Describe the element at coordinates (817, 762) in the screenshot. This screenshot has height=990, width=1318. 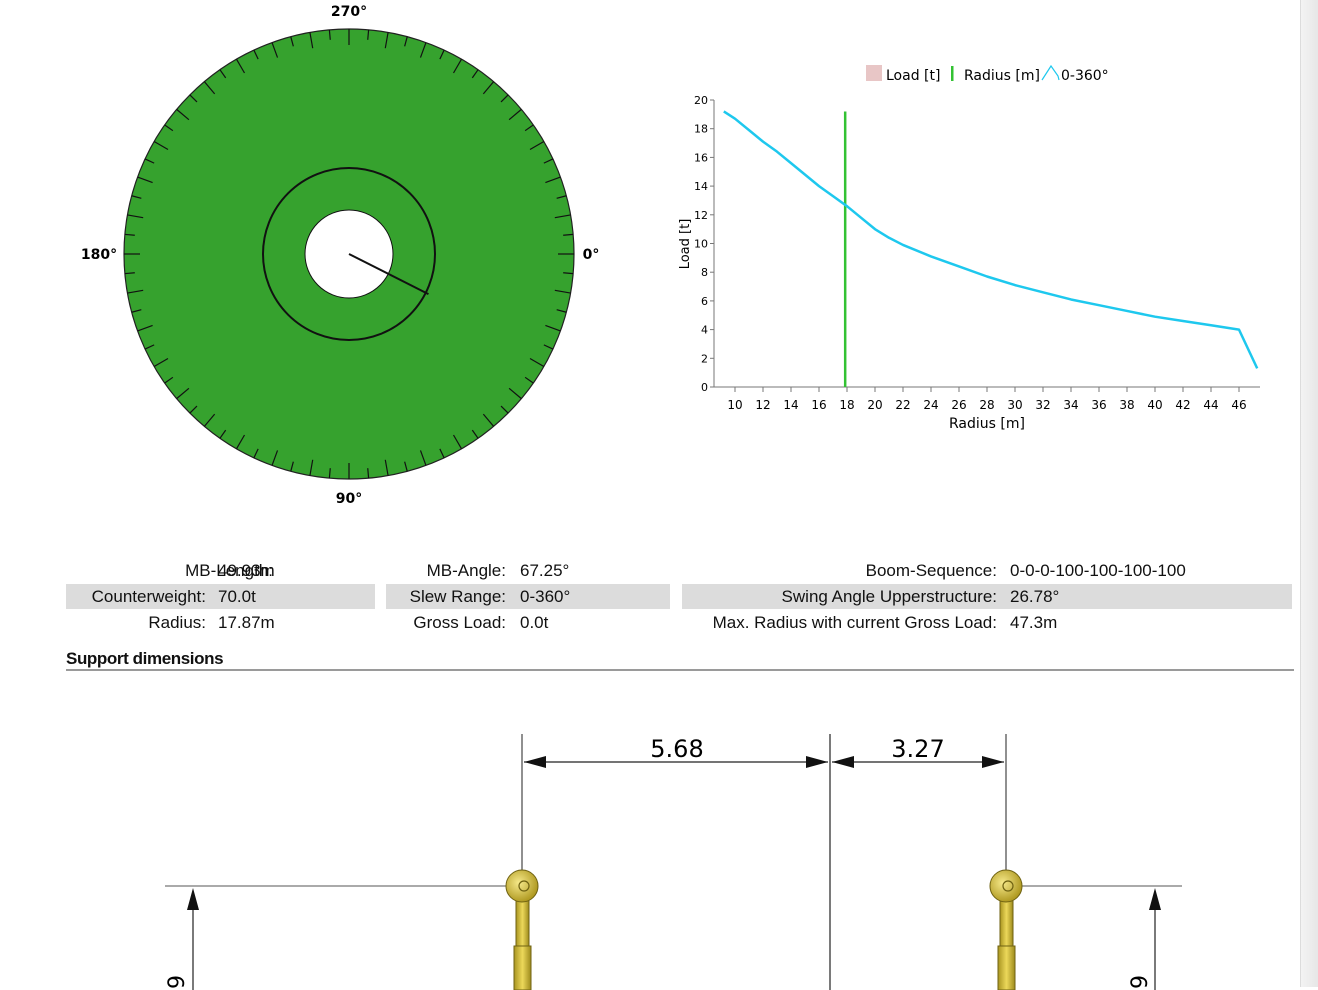
I see `dim-arrow-left-b` at that location.